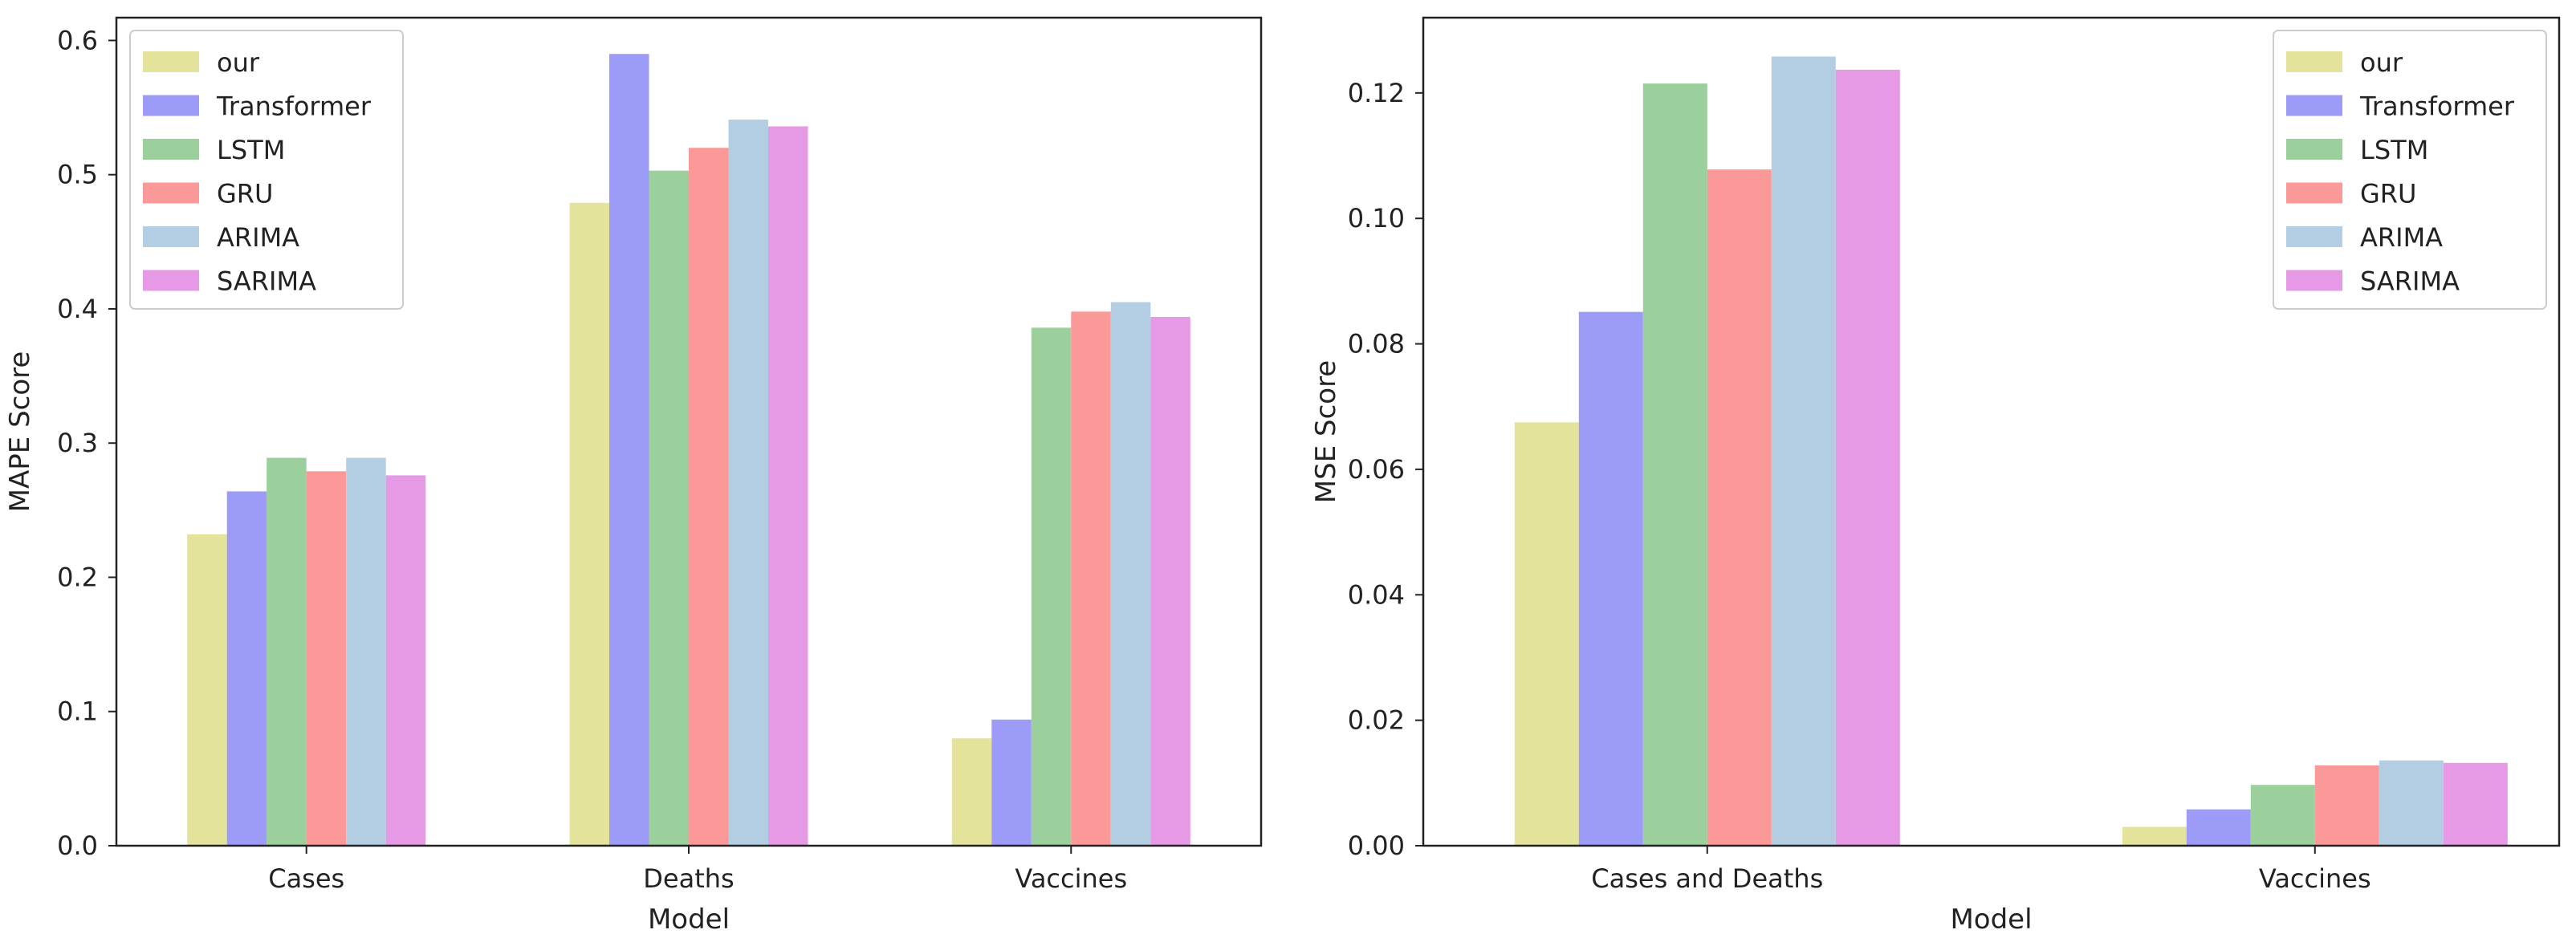  Describe the element at coordinates (1326, 431) in the screenshot. I see `y-axis-label: MSE Score` at that location.